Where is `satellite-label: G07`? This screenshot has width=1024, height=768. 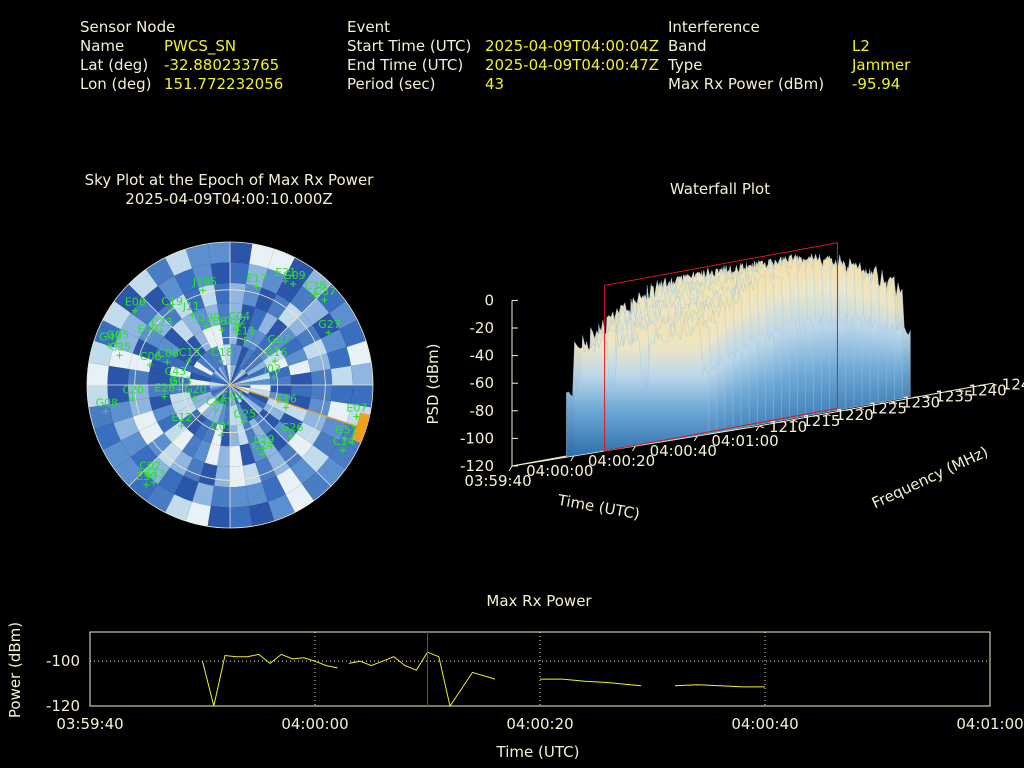
satellite-label: G07 is located at coordinates (279, 339).